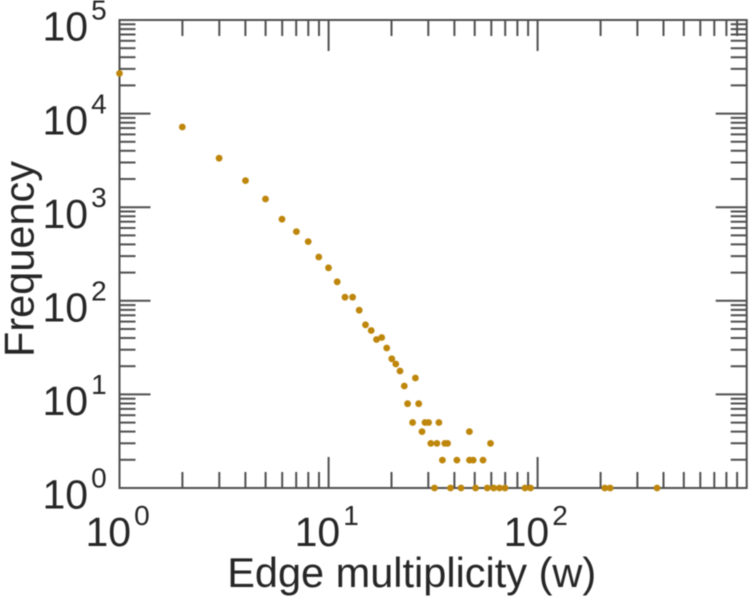  What do you see at coordinates (75, 25) in the screenshot?
I see `svg-text:105: 10 5` at bounding box center [75, 25].